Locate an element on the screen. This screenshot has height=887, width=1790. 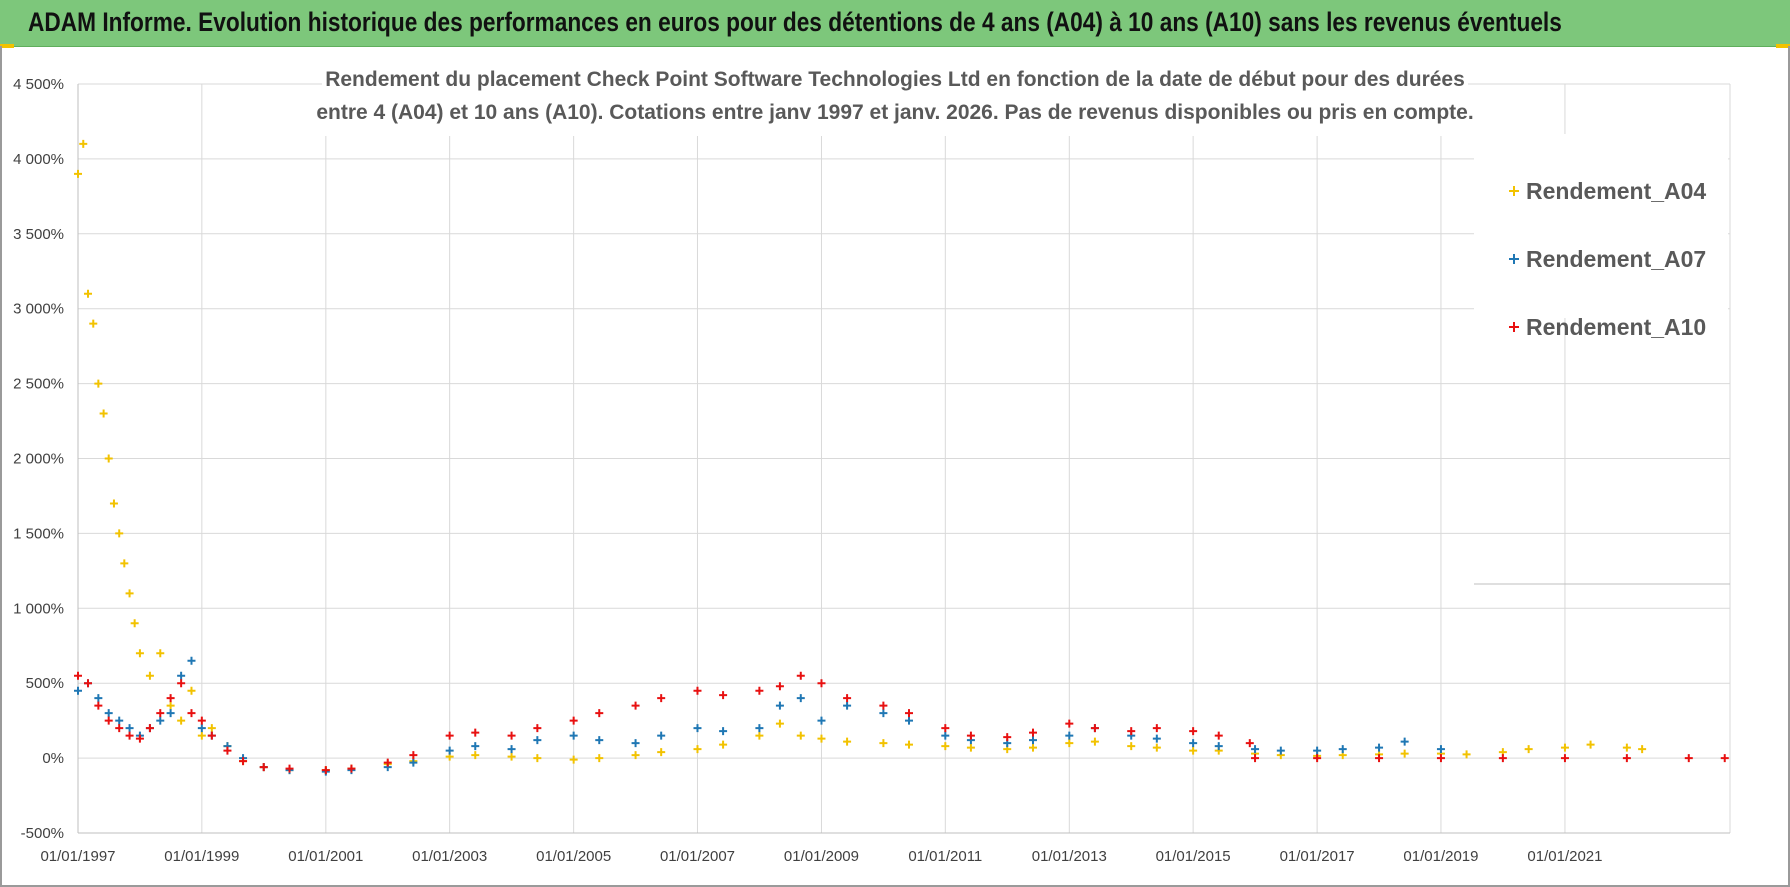
legend-background is located at coordinates (1601, 226).